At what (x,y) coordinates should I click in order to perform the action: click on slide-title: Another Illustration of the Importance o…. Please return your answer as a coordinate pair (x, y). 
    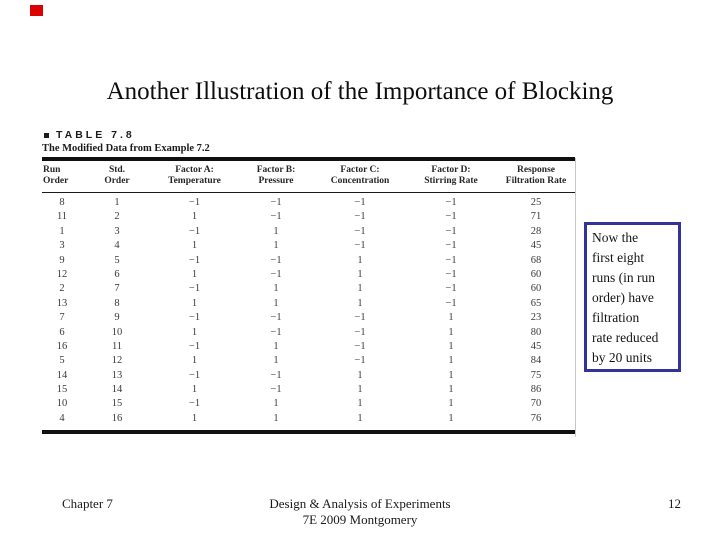
    Looking at the image, I should click on (360, 91).